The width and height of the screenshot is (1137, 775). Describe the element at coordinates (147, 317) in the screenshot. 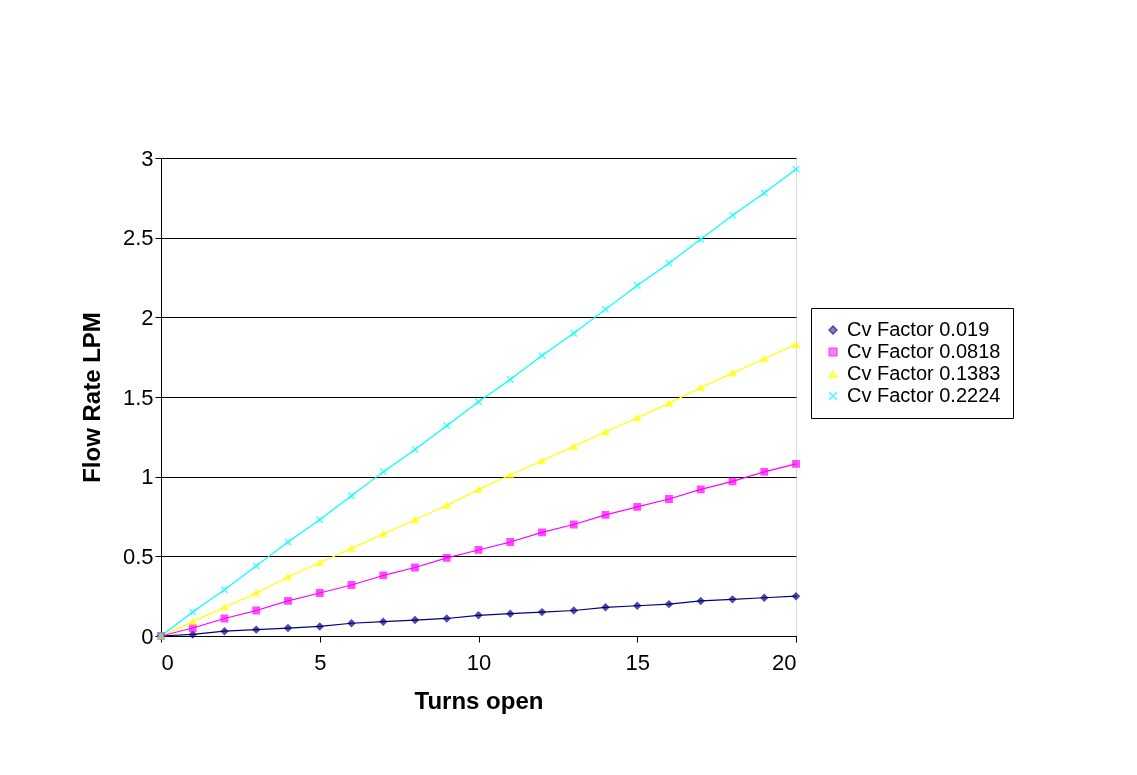

I see `y-tick-label: 2` at that location.